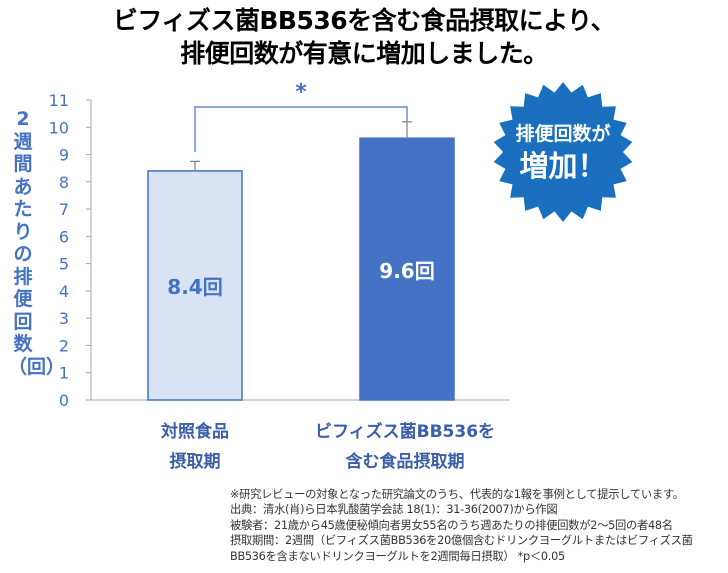 The height and width of the screenshot is (573, 728). What do you see at coordinates (397, 556) in the screenshot?
I see `footnote-line: BB536を含まないドリンクヨーグルトを2週間毎日摂取） *p＜0.05` at bounding box center [397, 556].